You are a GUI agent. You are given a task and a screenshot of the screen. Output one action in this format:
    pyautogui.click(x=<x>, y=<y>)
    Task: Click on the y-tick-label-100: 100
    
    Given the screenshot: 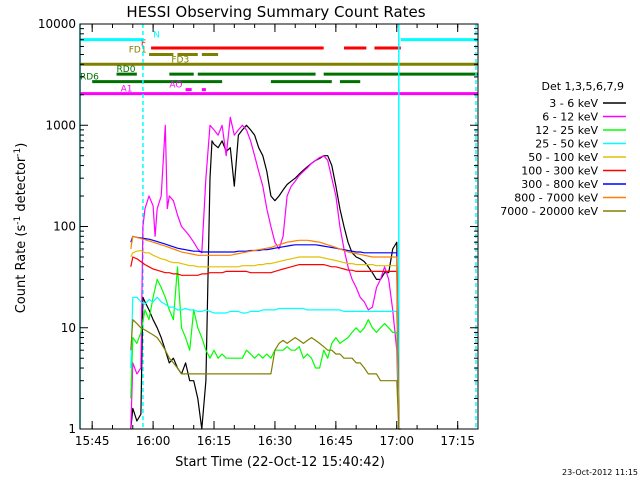 What is the action you would take?
    pyautogui.click(x=64, y=227)
    